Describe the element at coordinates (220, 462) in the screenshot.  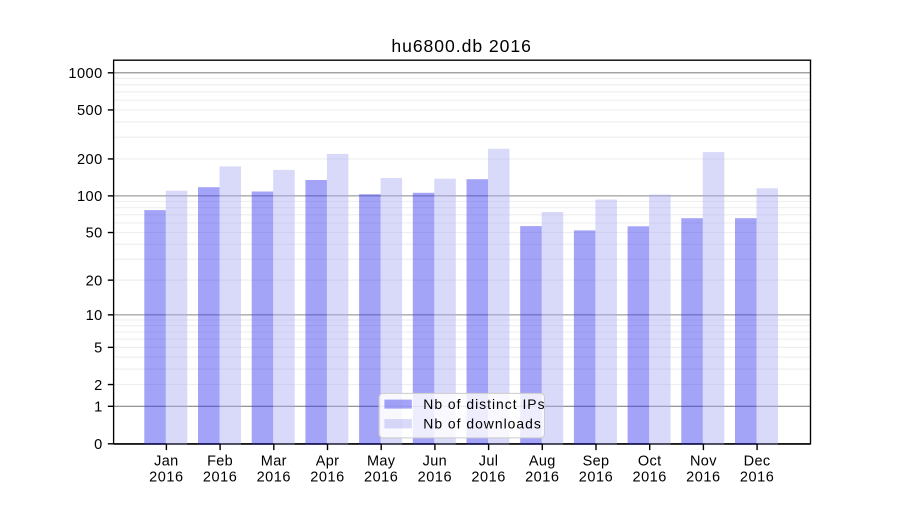
I see `svg-text: Feb` at that location.